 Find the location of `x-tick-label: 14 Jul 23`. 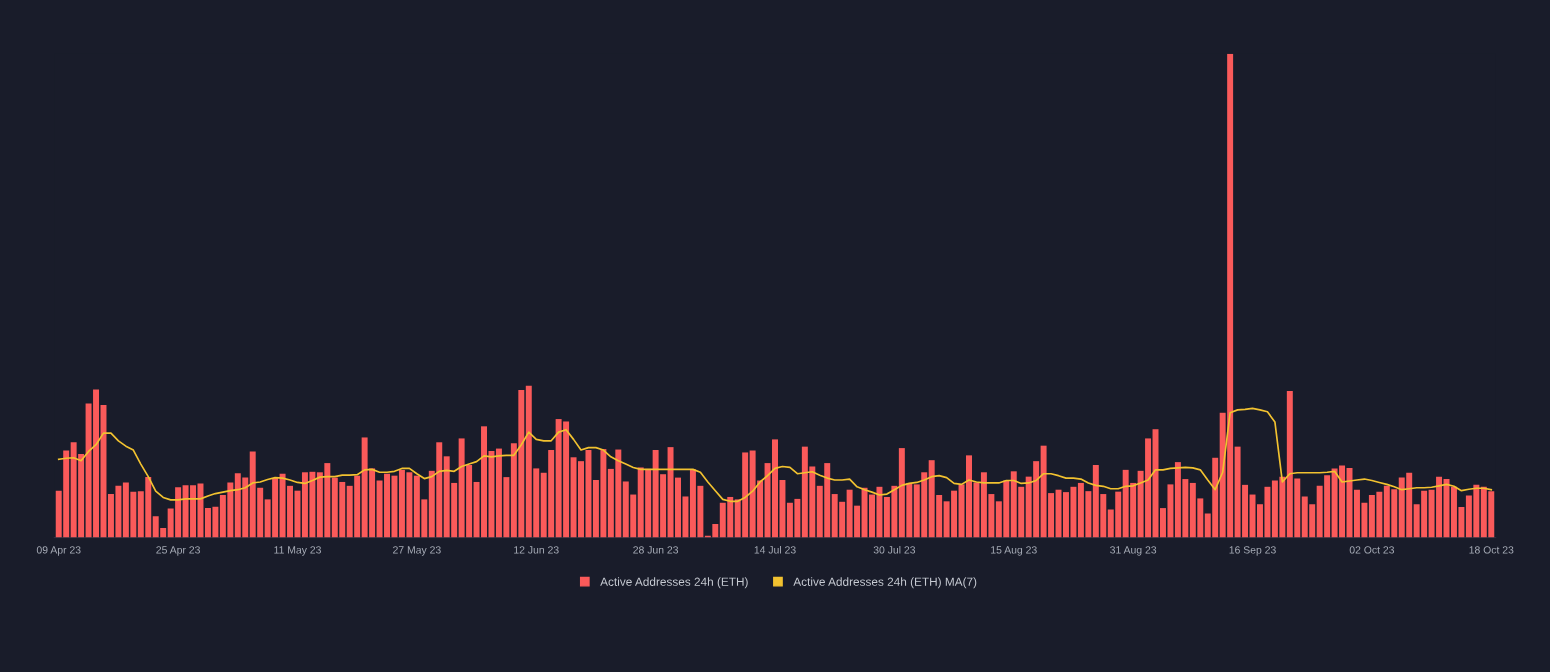

x-tick-label: 14 Jul 23 is located at coordinates (775, 549).